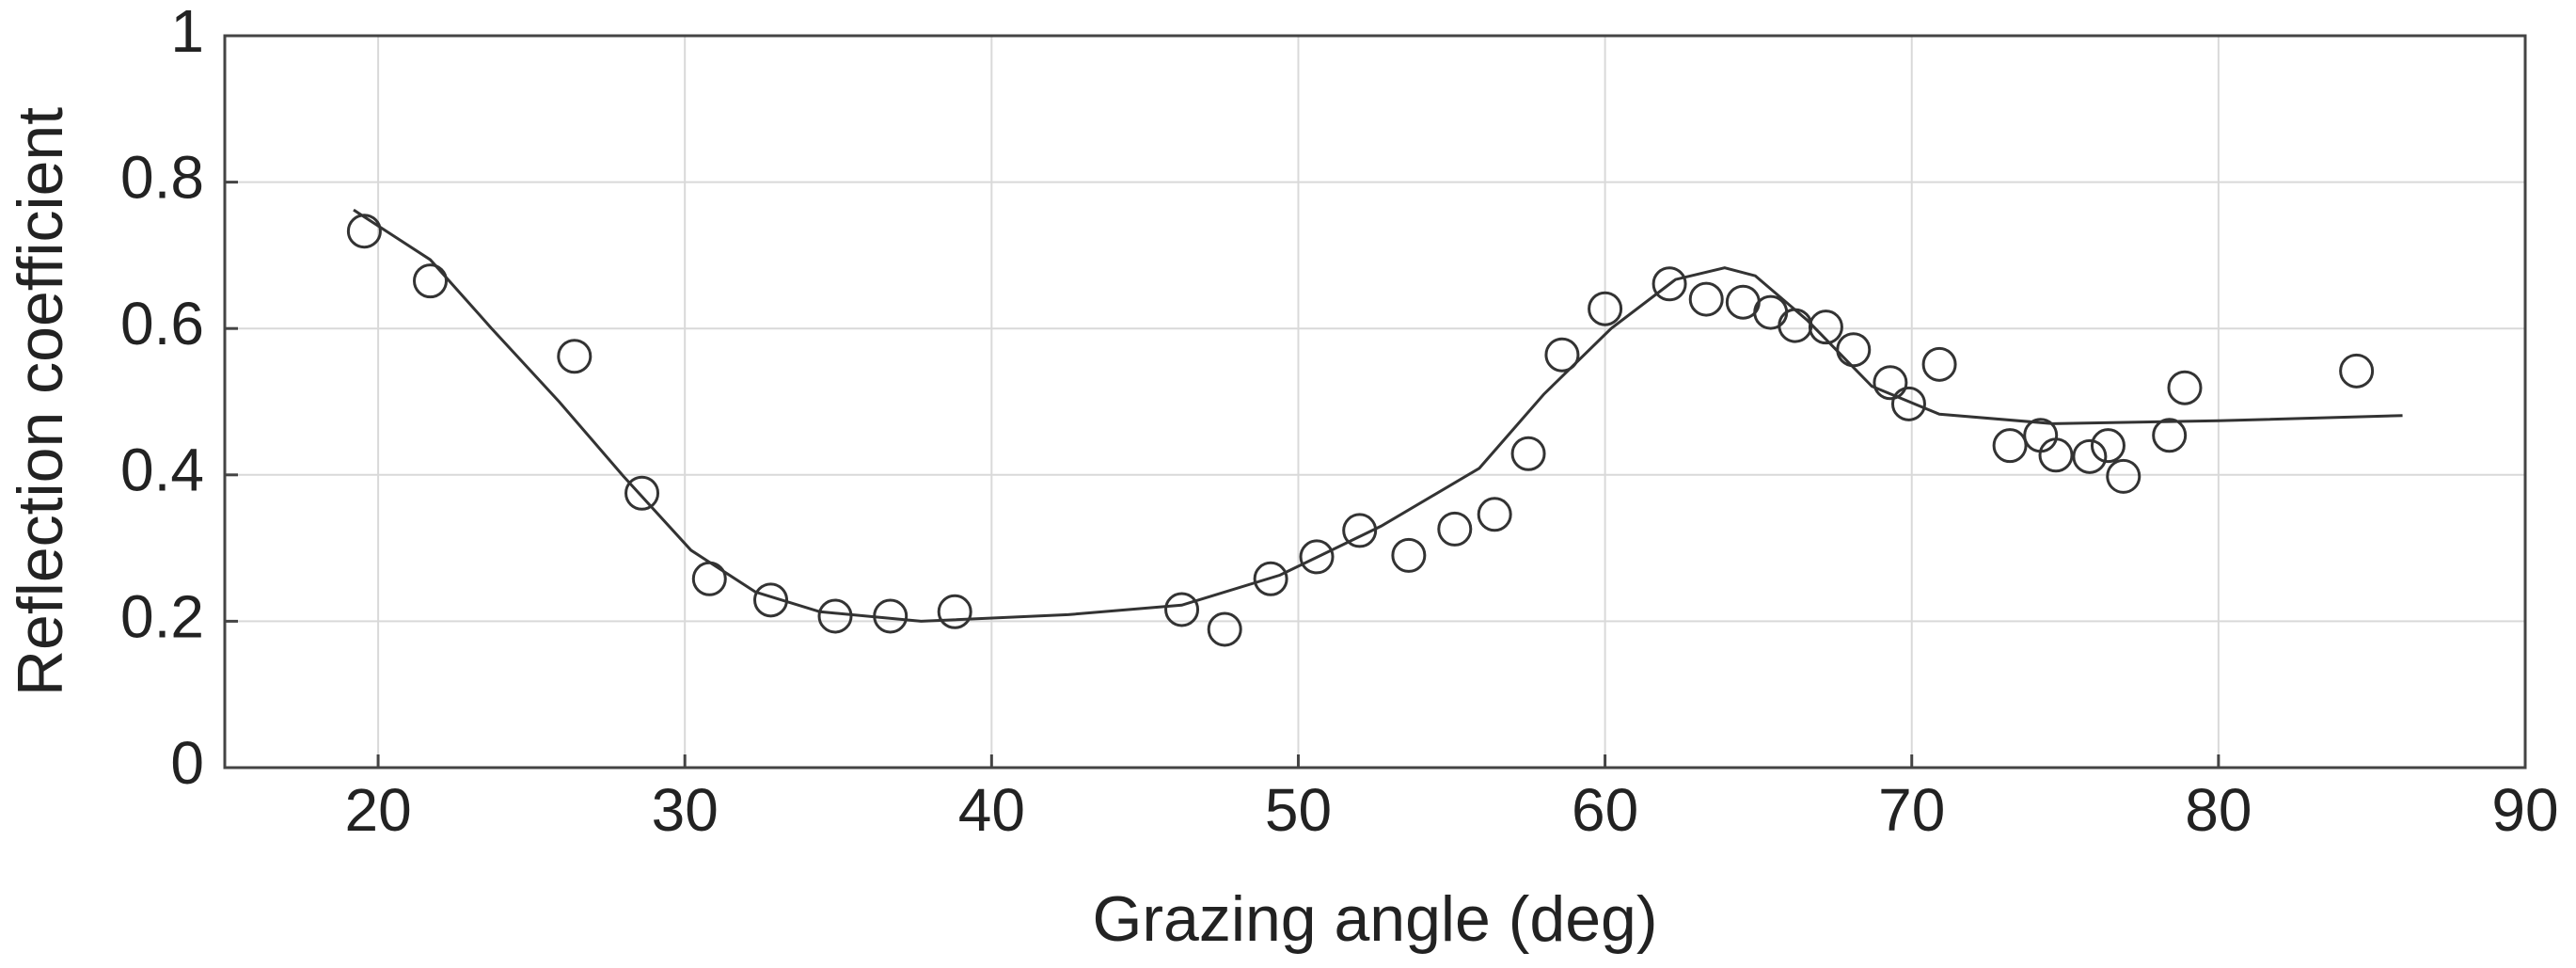  What do you see at coordinates (162, 324) in the screenshot?
I see `y-tick-label: 0.6` at bounding box center [162, 324].